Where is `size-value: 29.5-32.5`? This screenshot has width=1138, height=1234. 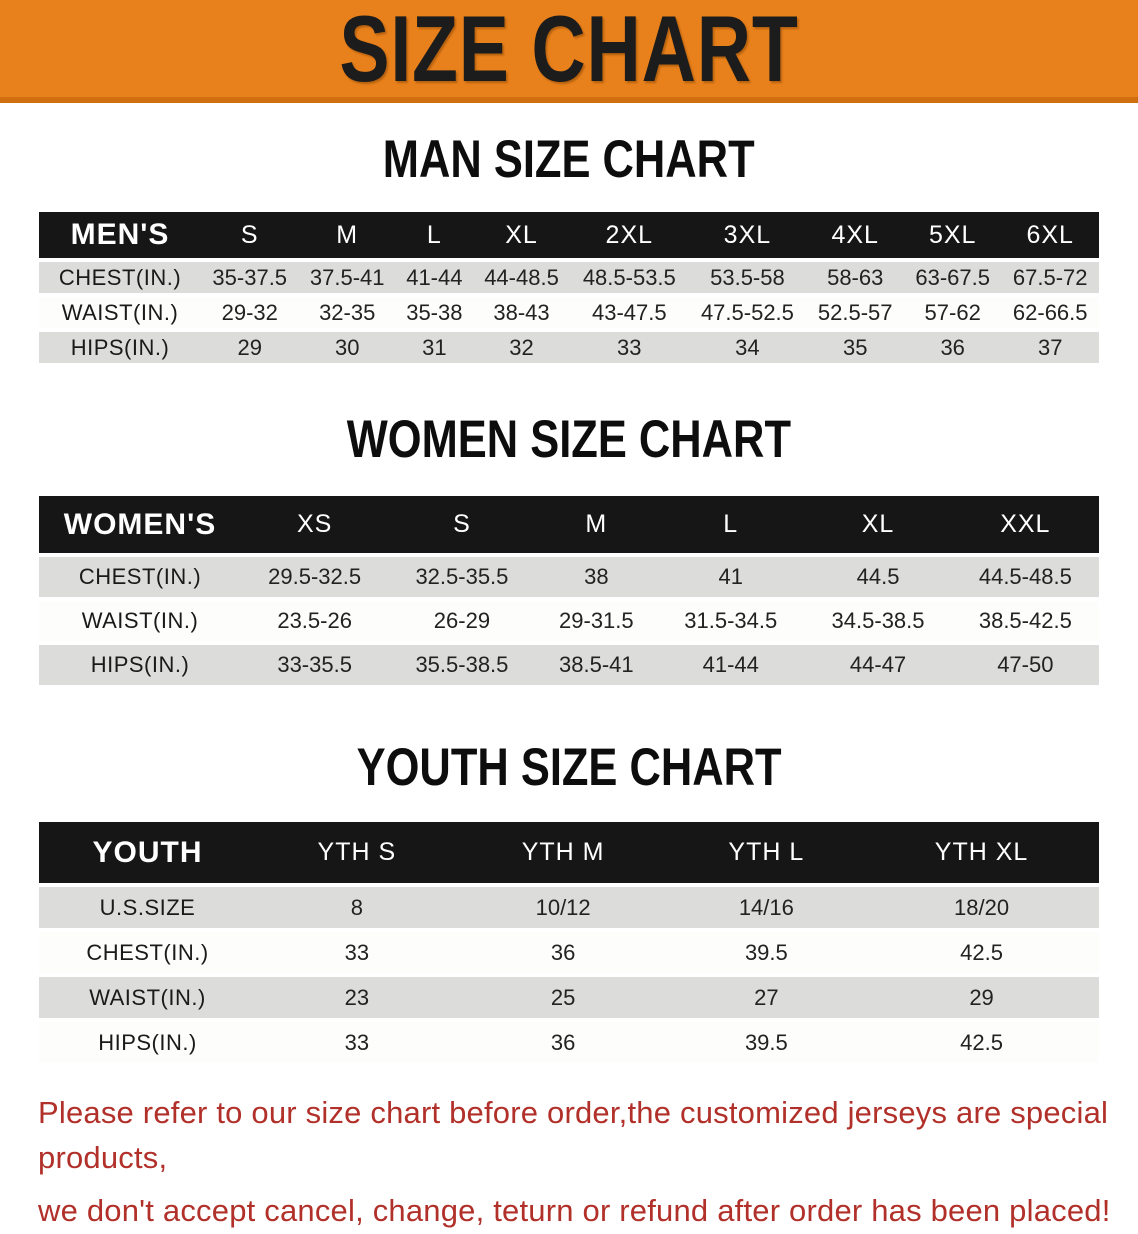 size-value: 29.5-32.5 is located at coordinates (315, 579).